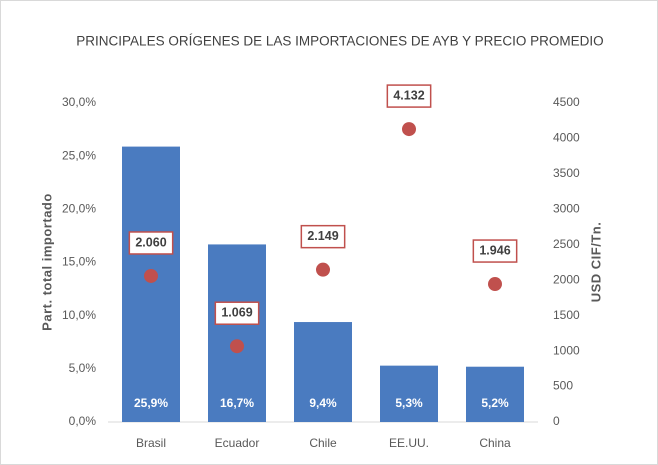 This screenshot has height=465, width=658. Describe the element at coordinates (151, 443) in the screenshot. I see `x-tick-label: Brasil` at that location.